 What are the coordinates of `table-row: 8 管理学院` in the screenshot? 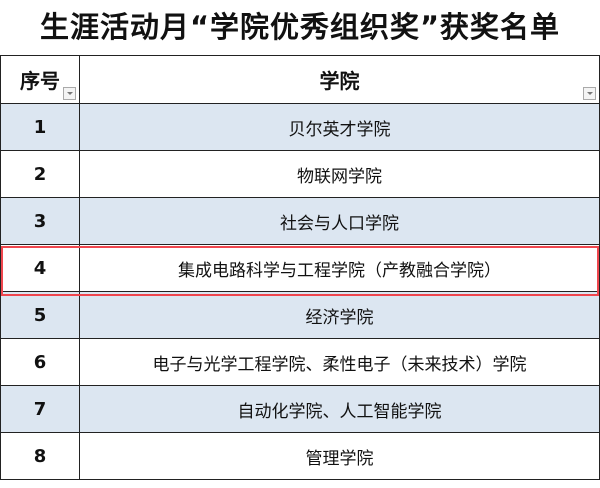 It's located at (300, 456).